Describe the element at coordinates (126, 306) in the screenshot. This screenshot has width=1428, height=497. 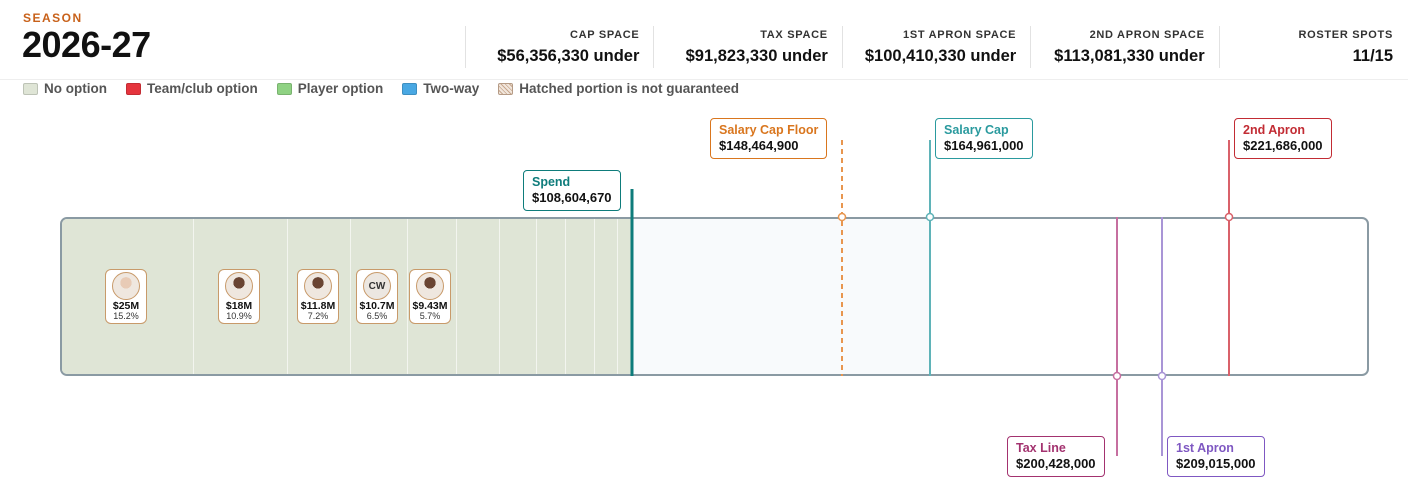
I see `player-salary: $25M` at that location.